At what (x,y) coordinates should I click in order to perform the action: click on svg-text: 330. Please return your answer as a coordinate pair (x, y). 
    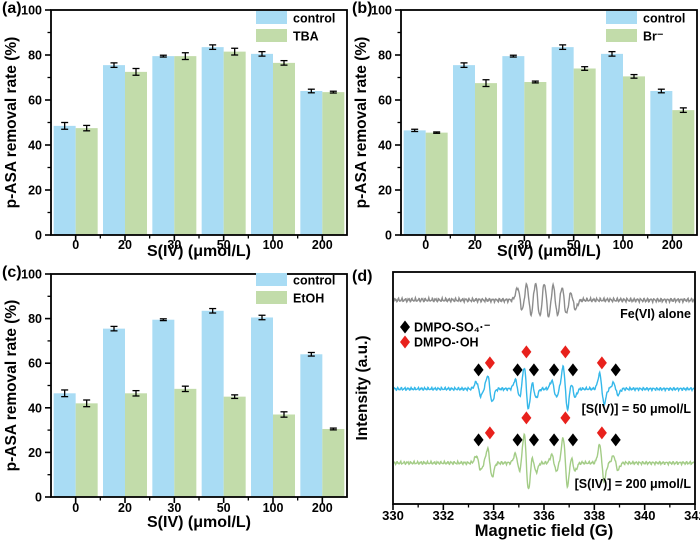
    Looking at the image, I should click on (393, 515).